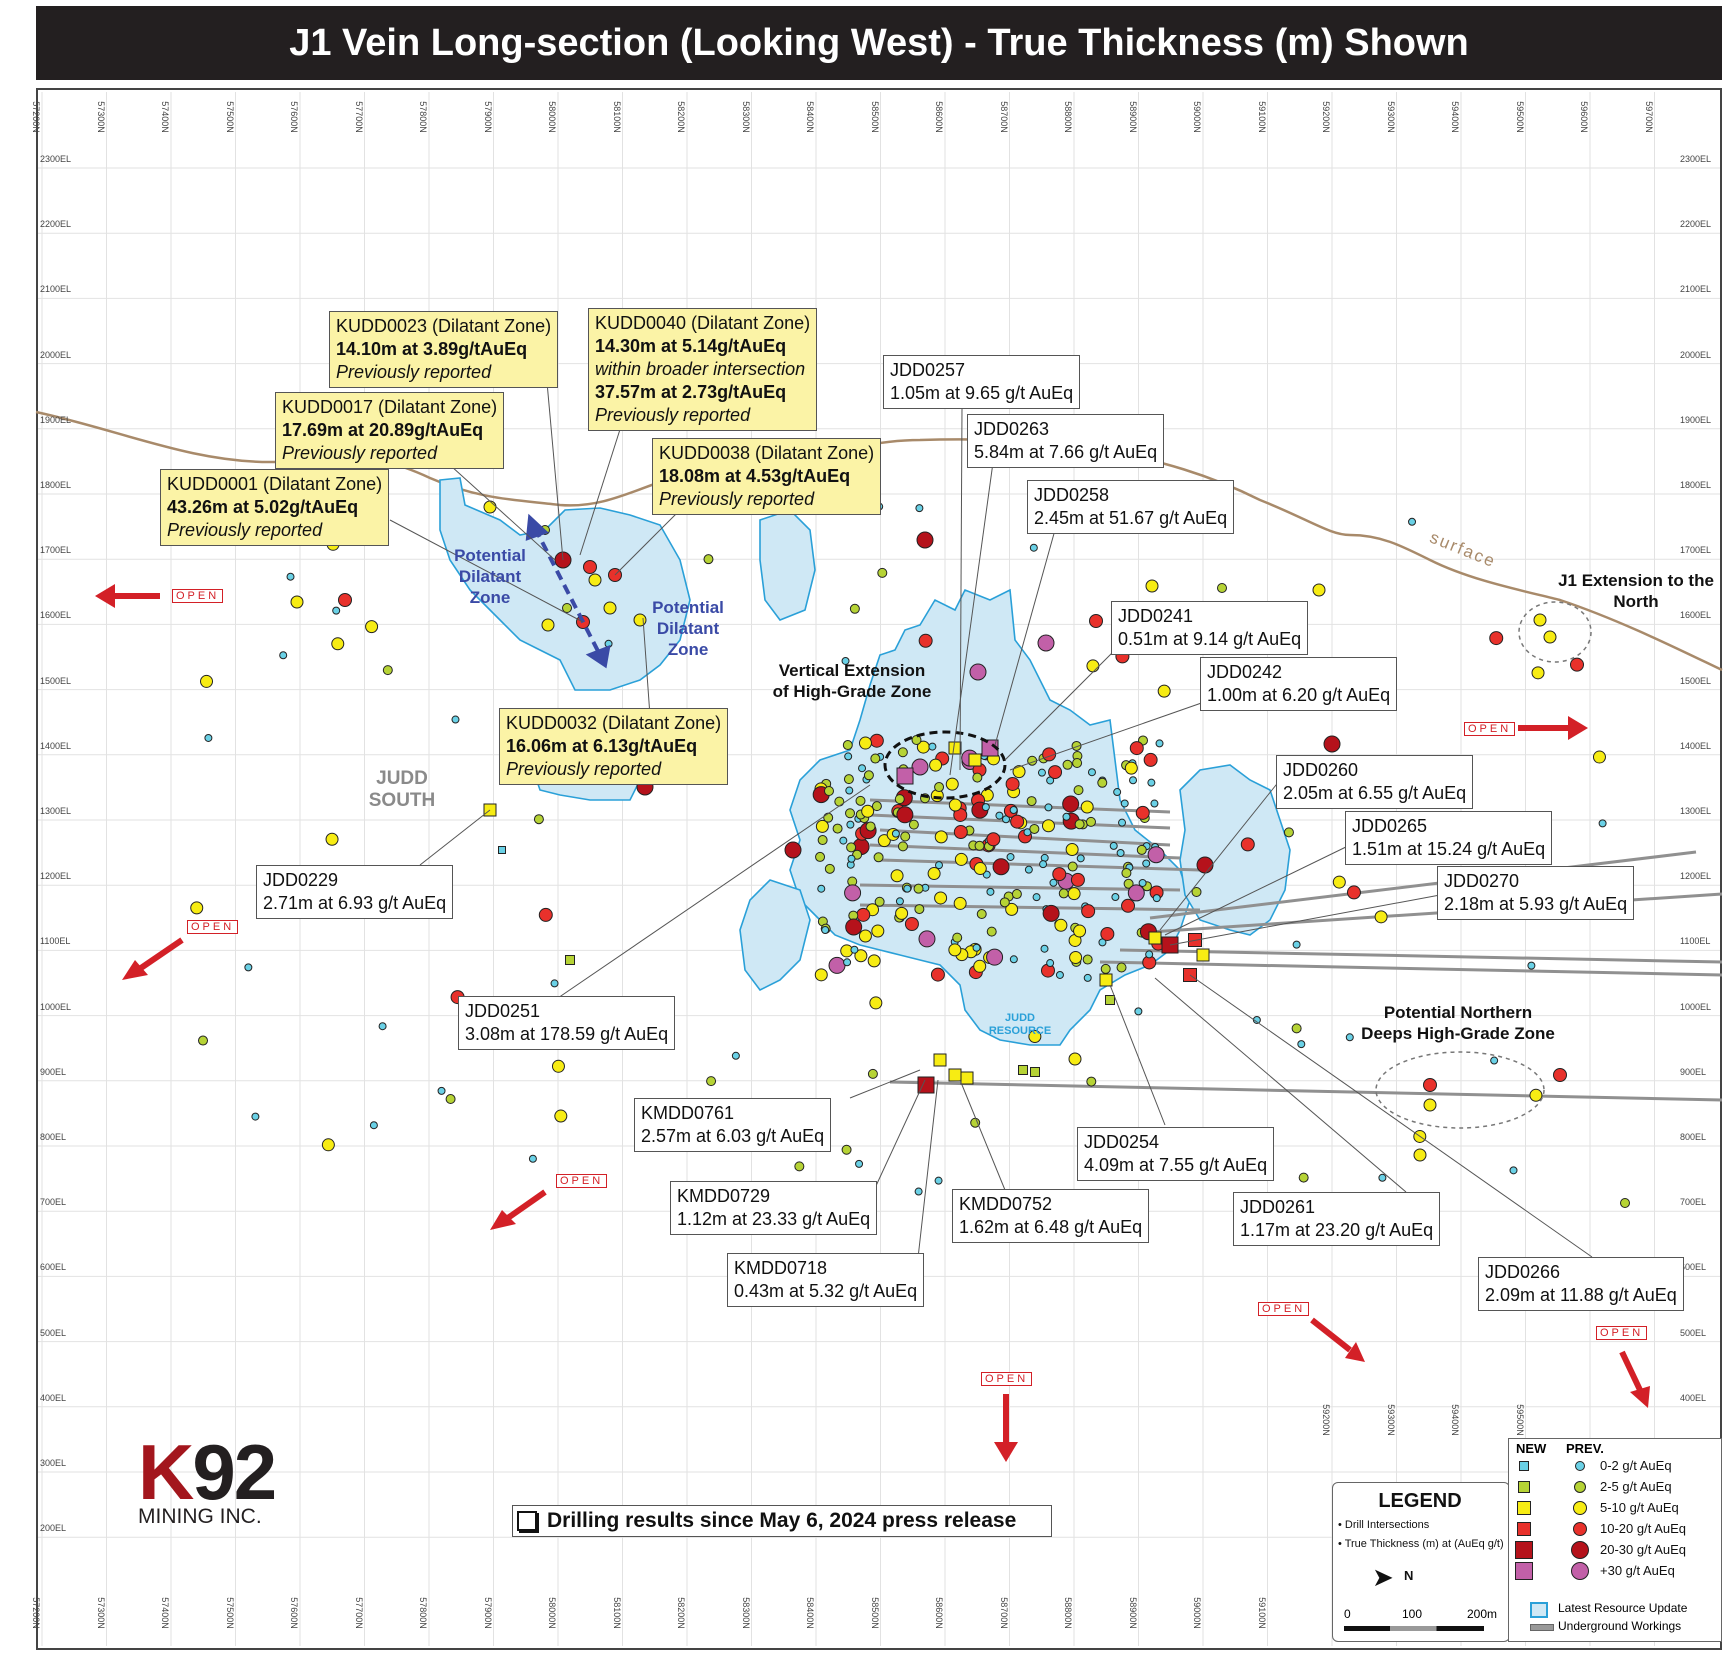 The image size is (1728, 1656). Describe the element at coordinates (56, 485) in the screenshot. I see `elevation-label: 1800EL` at that location.